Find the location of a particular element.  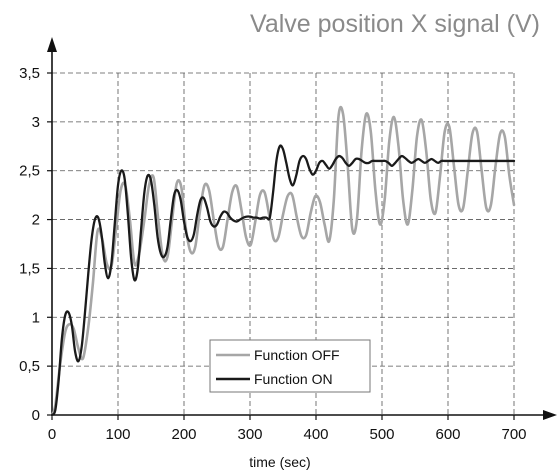

x-tick-label-2: 200 is located at coordinates (183, 434).